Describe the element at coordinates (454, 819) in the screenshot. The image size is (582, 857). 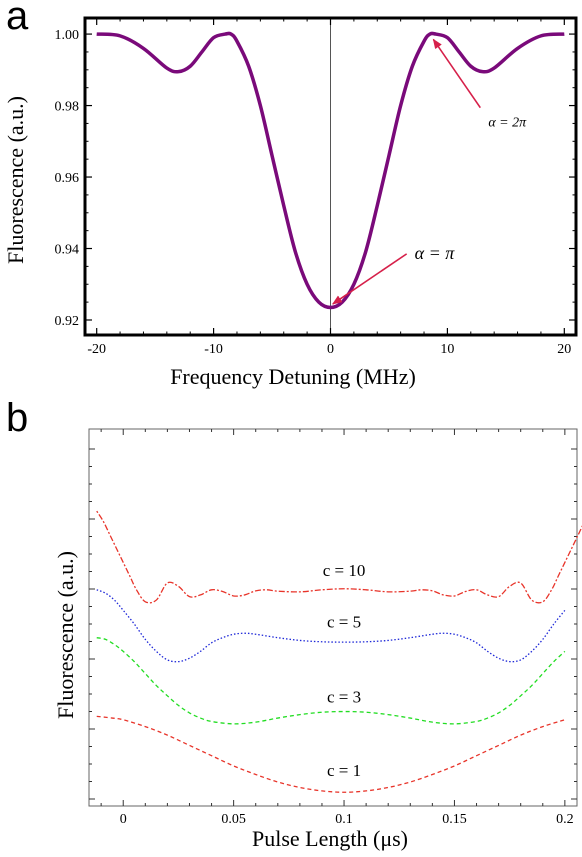
I see `chart-b-xtick-label: 0.15` at that location.